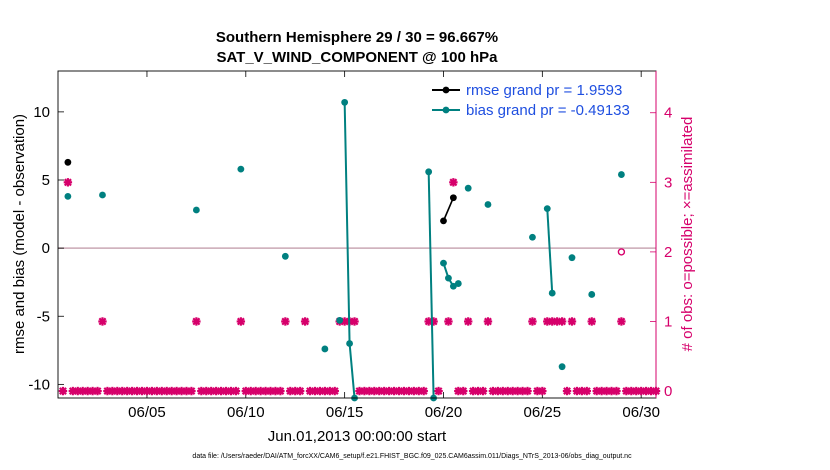 The height and width of the screenshot is (470, 830). Describe the element at coordinates (668, 391) in the screenshot. I see `y2-tick-label: 0` at that location.